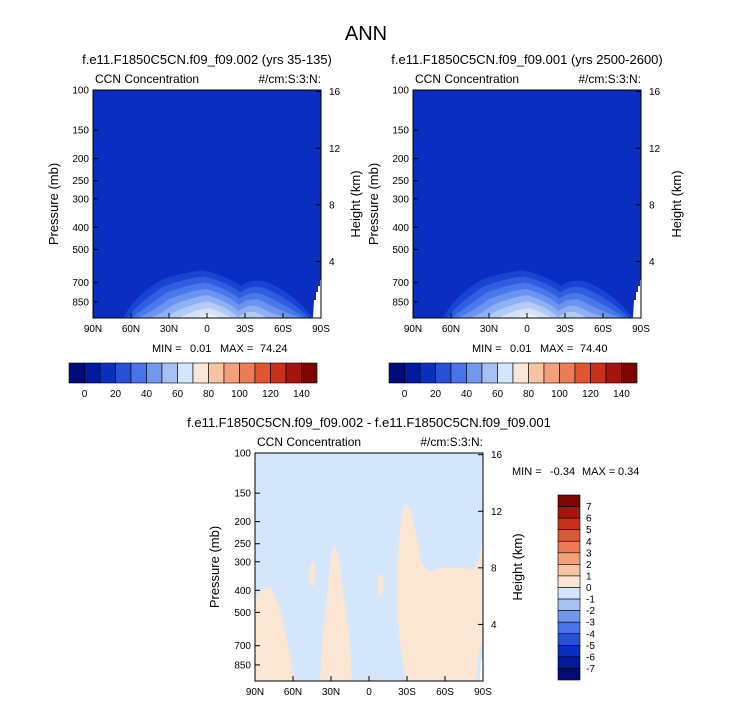 This screenshot has width=733, height=707. Describe the element at coordinates (527, 329) in the screenshot. I see `x-tick-label: 0` at that location.